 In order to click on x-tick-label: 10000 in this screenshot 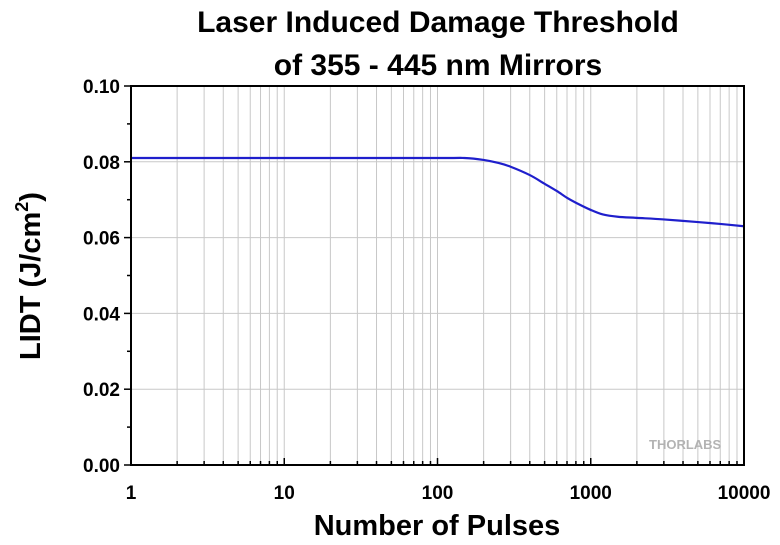, I will do `click(744, 493)`.